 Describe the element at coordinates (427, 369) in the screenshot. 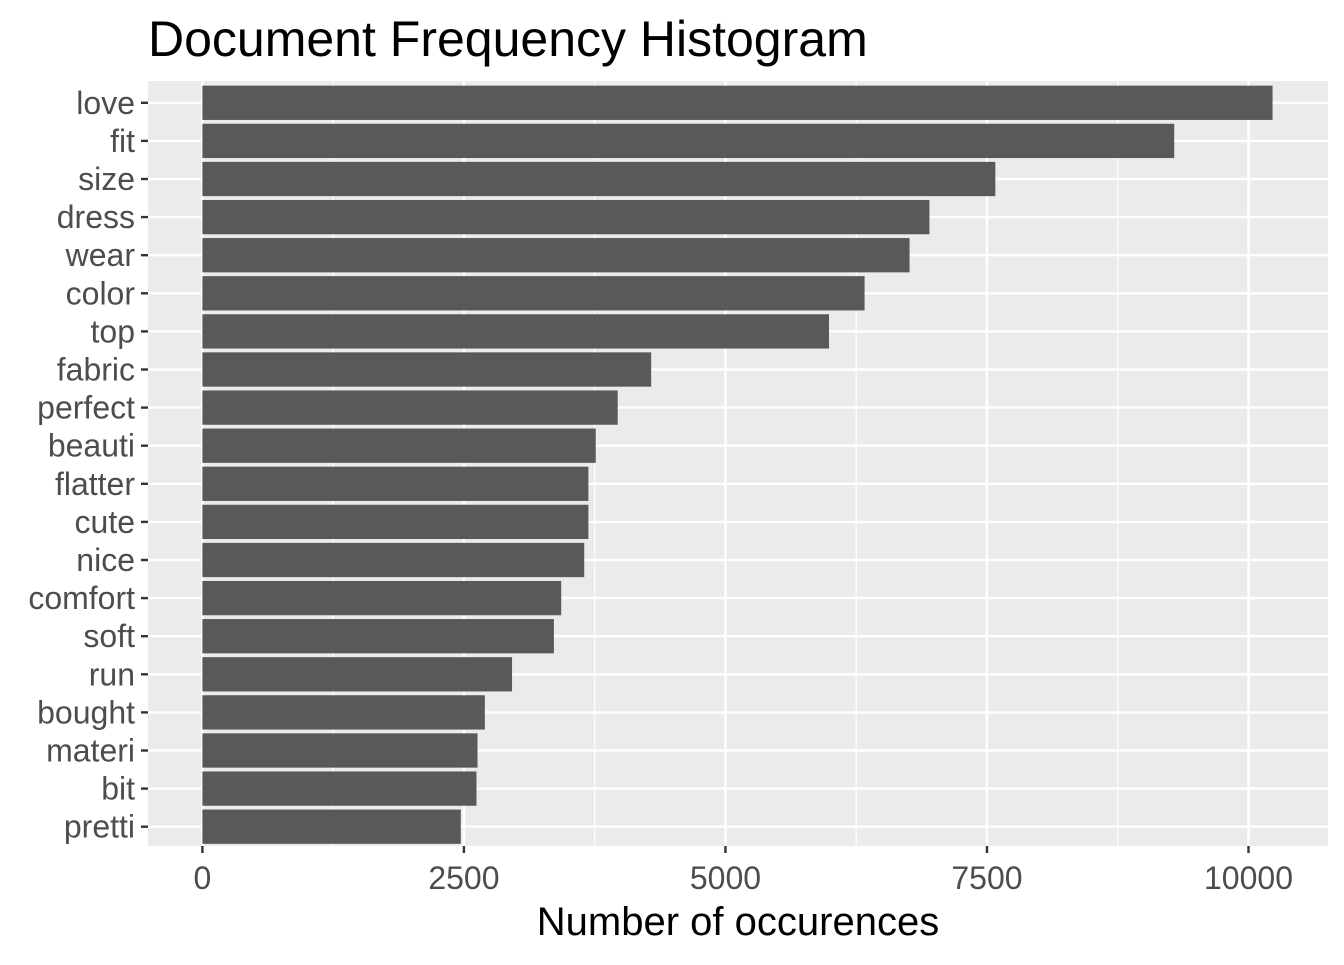

I see `bar-fabric` at that location.